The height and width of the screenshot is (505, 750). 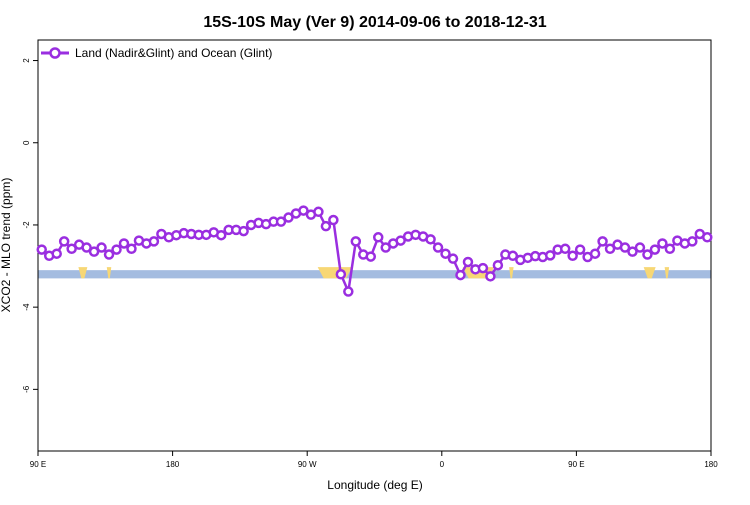 I want to click on coverage-band-base, so click(x=374, y=274).